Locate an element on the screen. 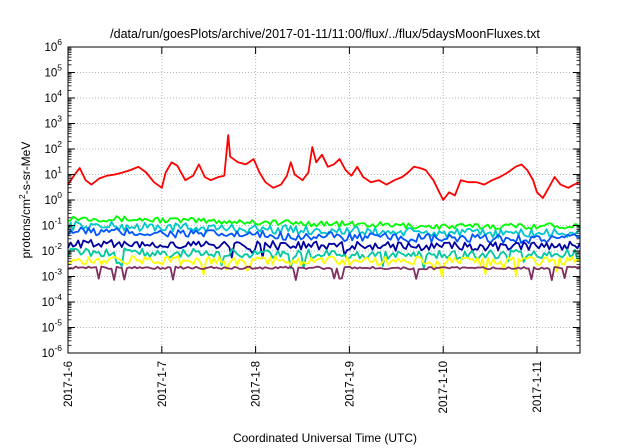  y-axis-label-superscript: 2 is located at coordinates (22, 196).